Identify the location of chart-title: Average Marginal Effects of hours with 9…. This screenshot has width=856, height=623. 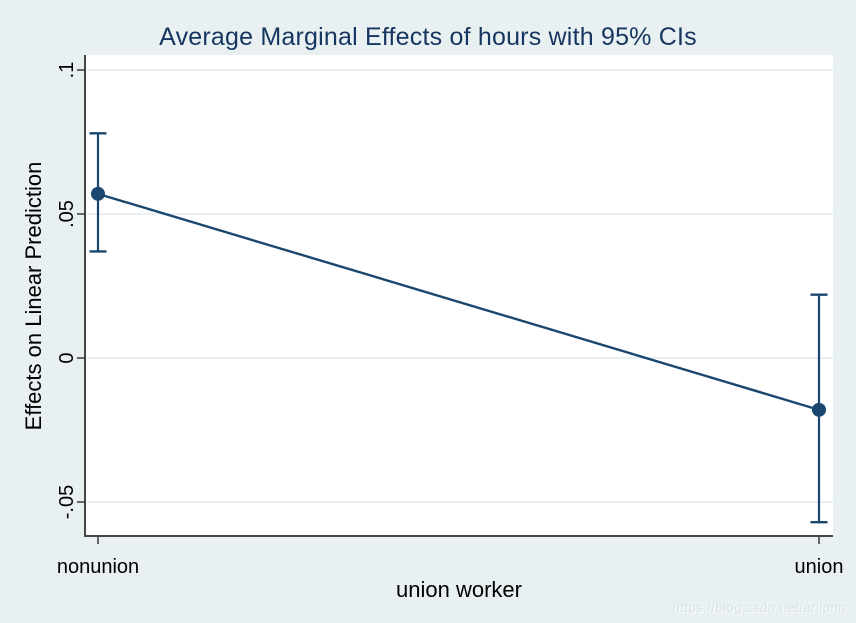
(428, 37).